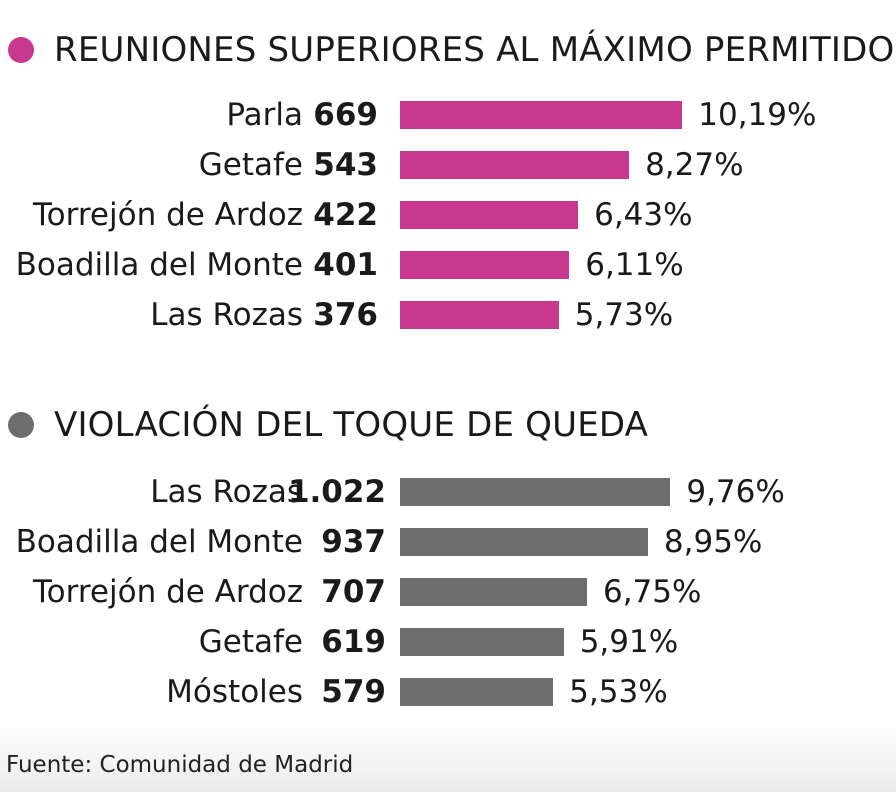  I want to click on count-label: 937, so click(353, 542).